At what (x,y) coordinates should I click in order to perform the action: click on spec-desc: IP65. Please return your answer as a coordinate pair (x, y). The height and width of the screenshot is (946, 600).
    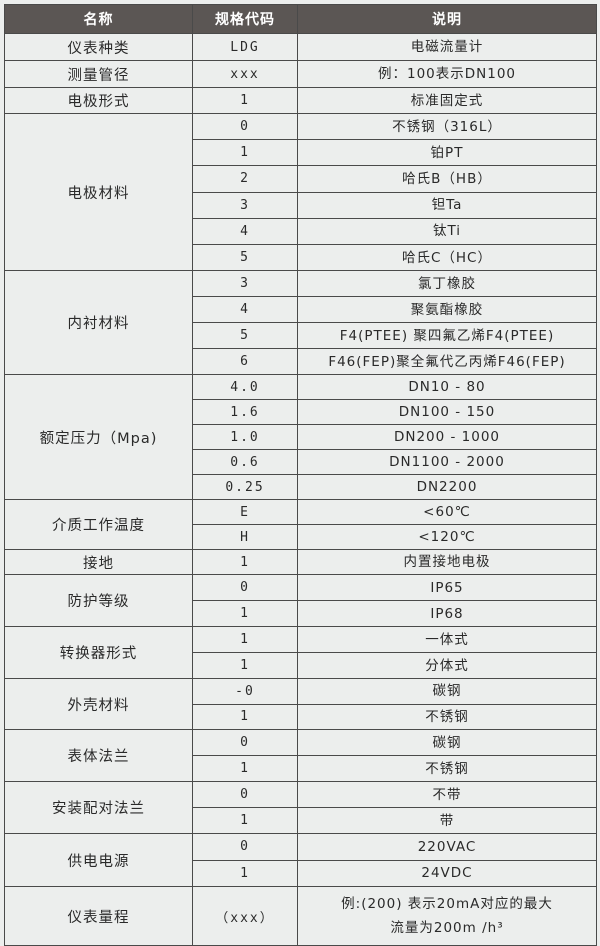
    Looking at the image, I should click on (447, 588).